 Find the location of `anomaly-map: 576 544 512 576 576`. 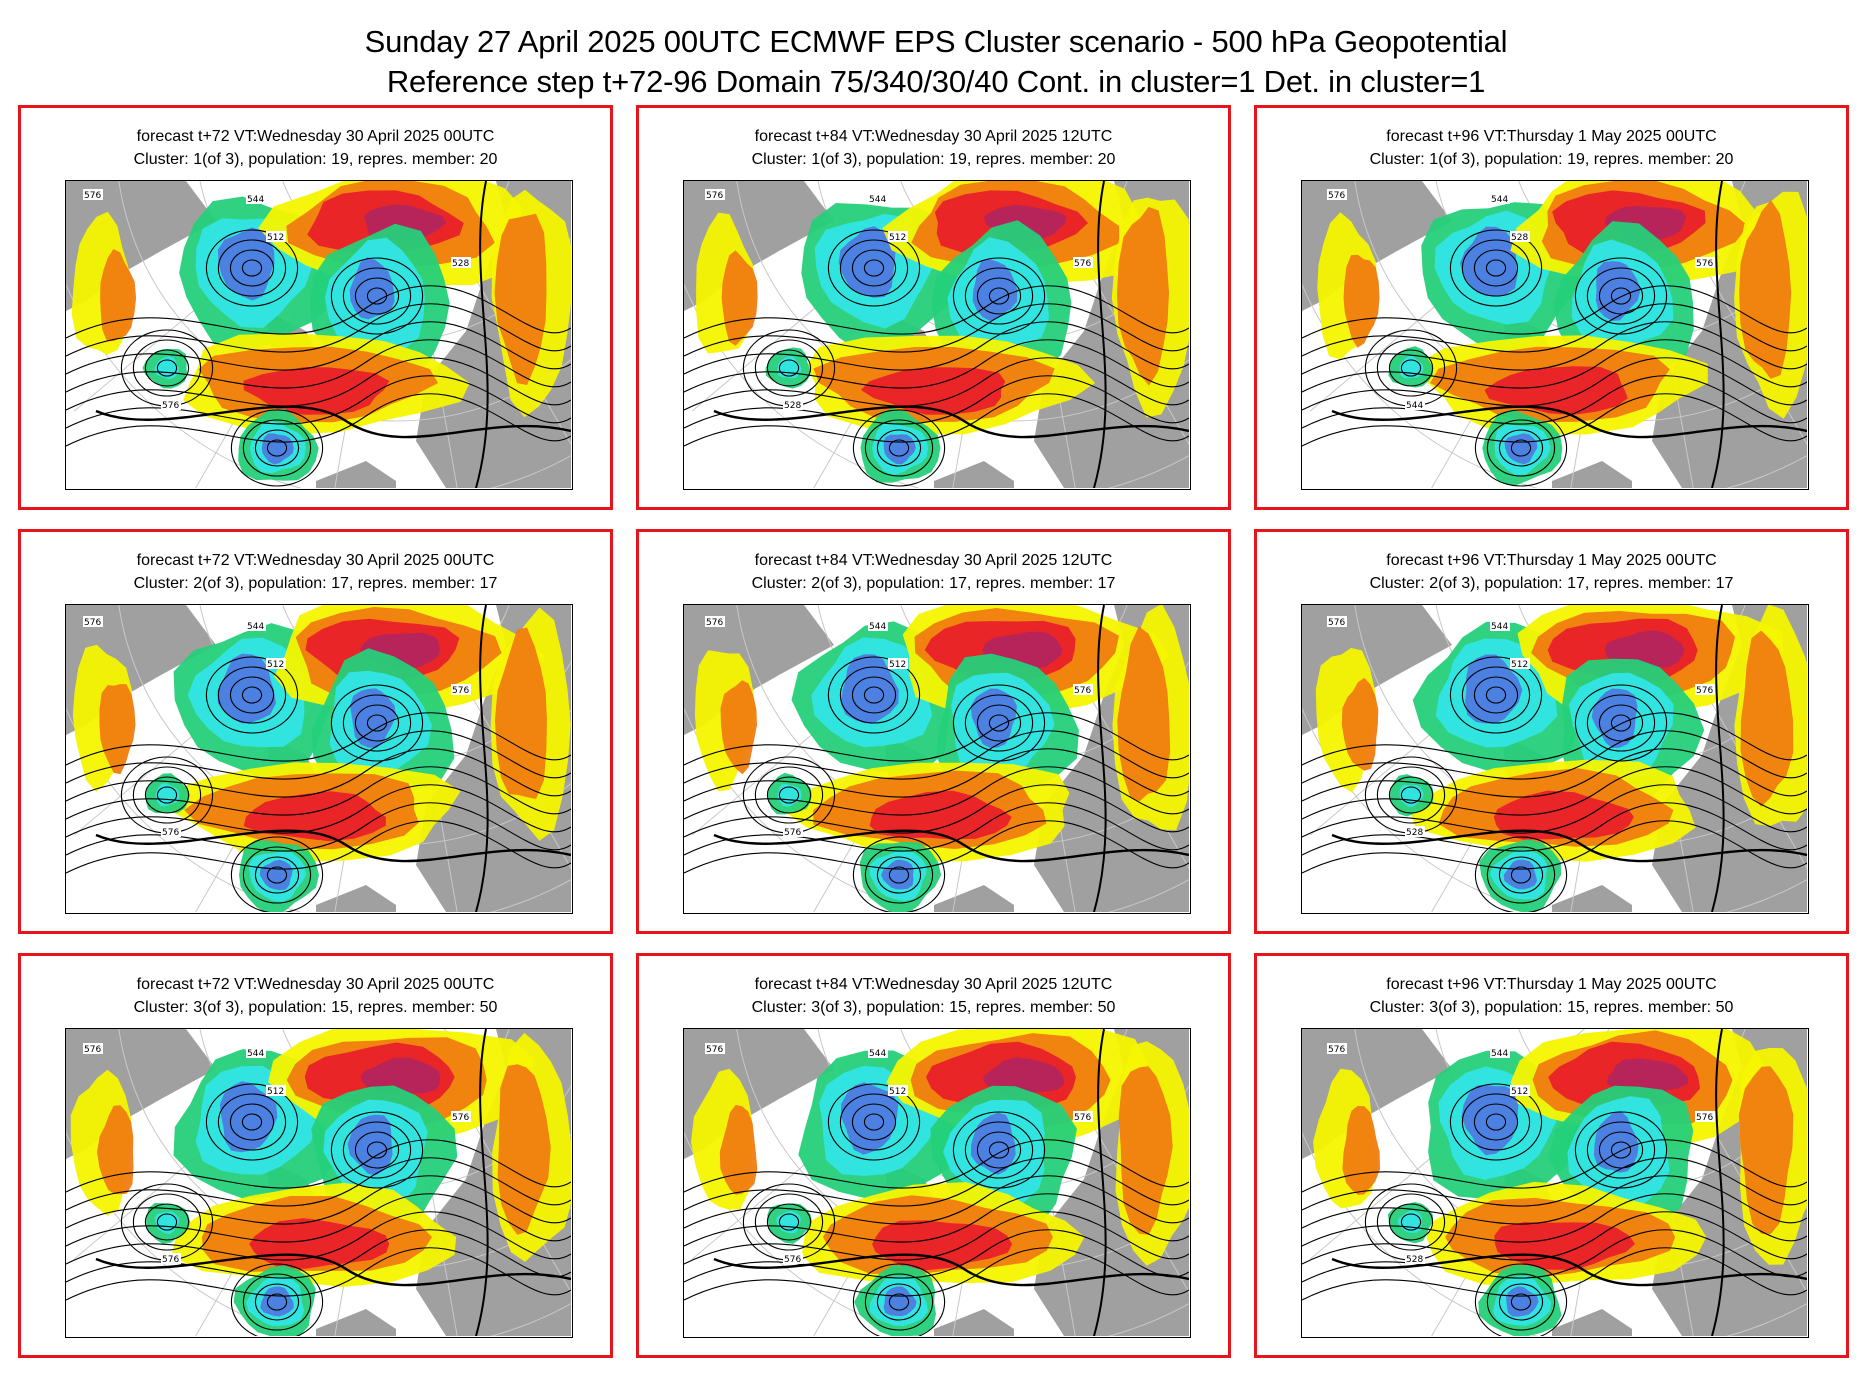

anomaly-map: 576 544 512 576 576 is located at coordinates (937, 759).